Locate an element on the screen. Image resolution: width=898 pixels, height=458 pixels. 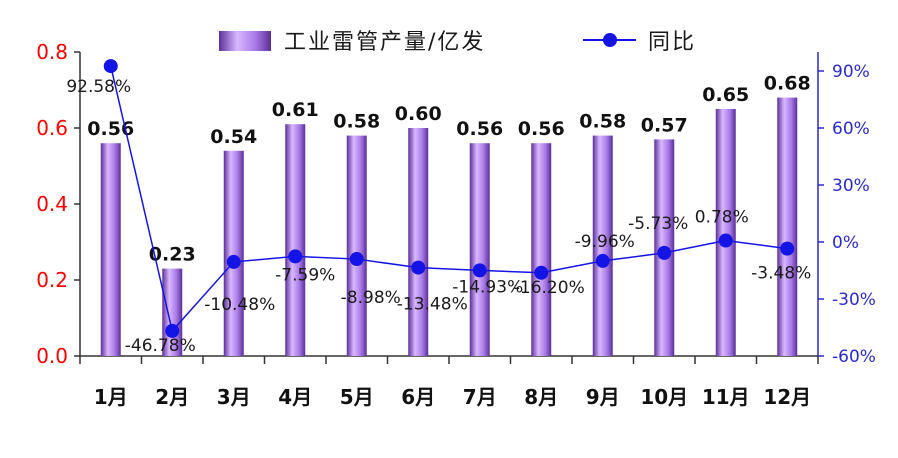
x-tick-label: 12月 is located at coordinates (787, 397).